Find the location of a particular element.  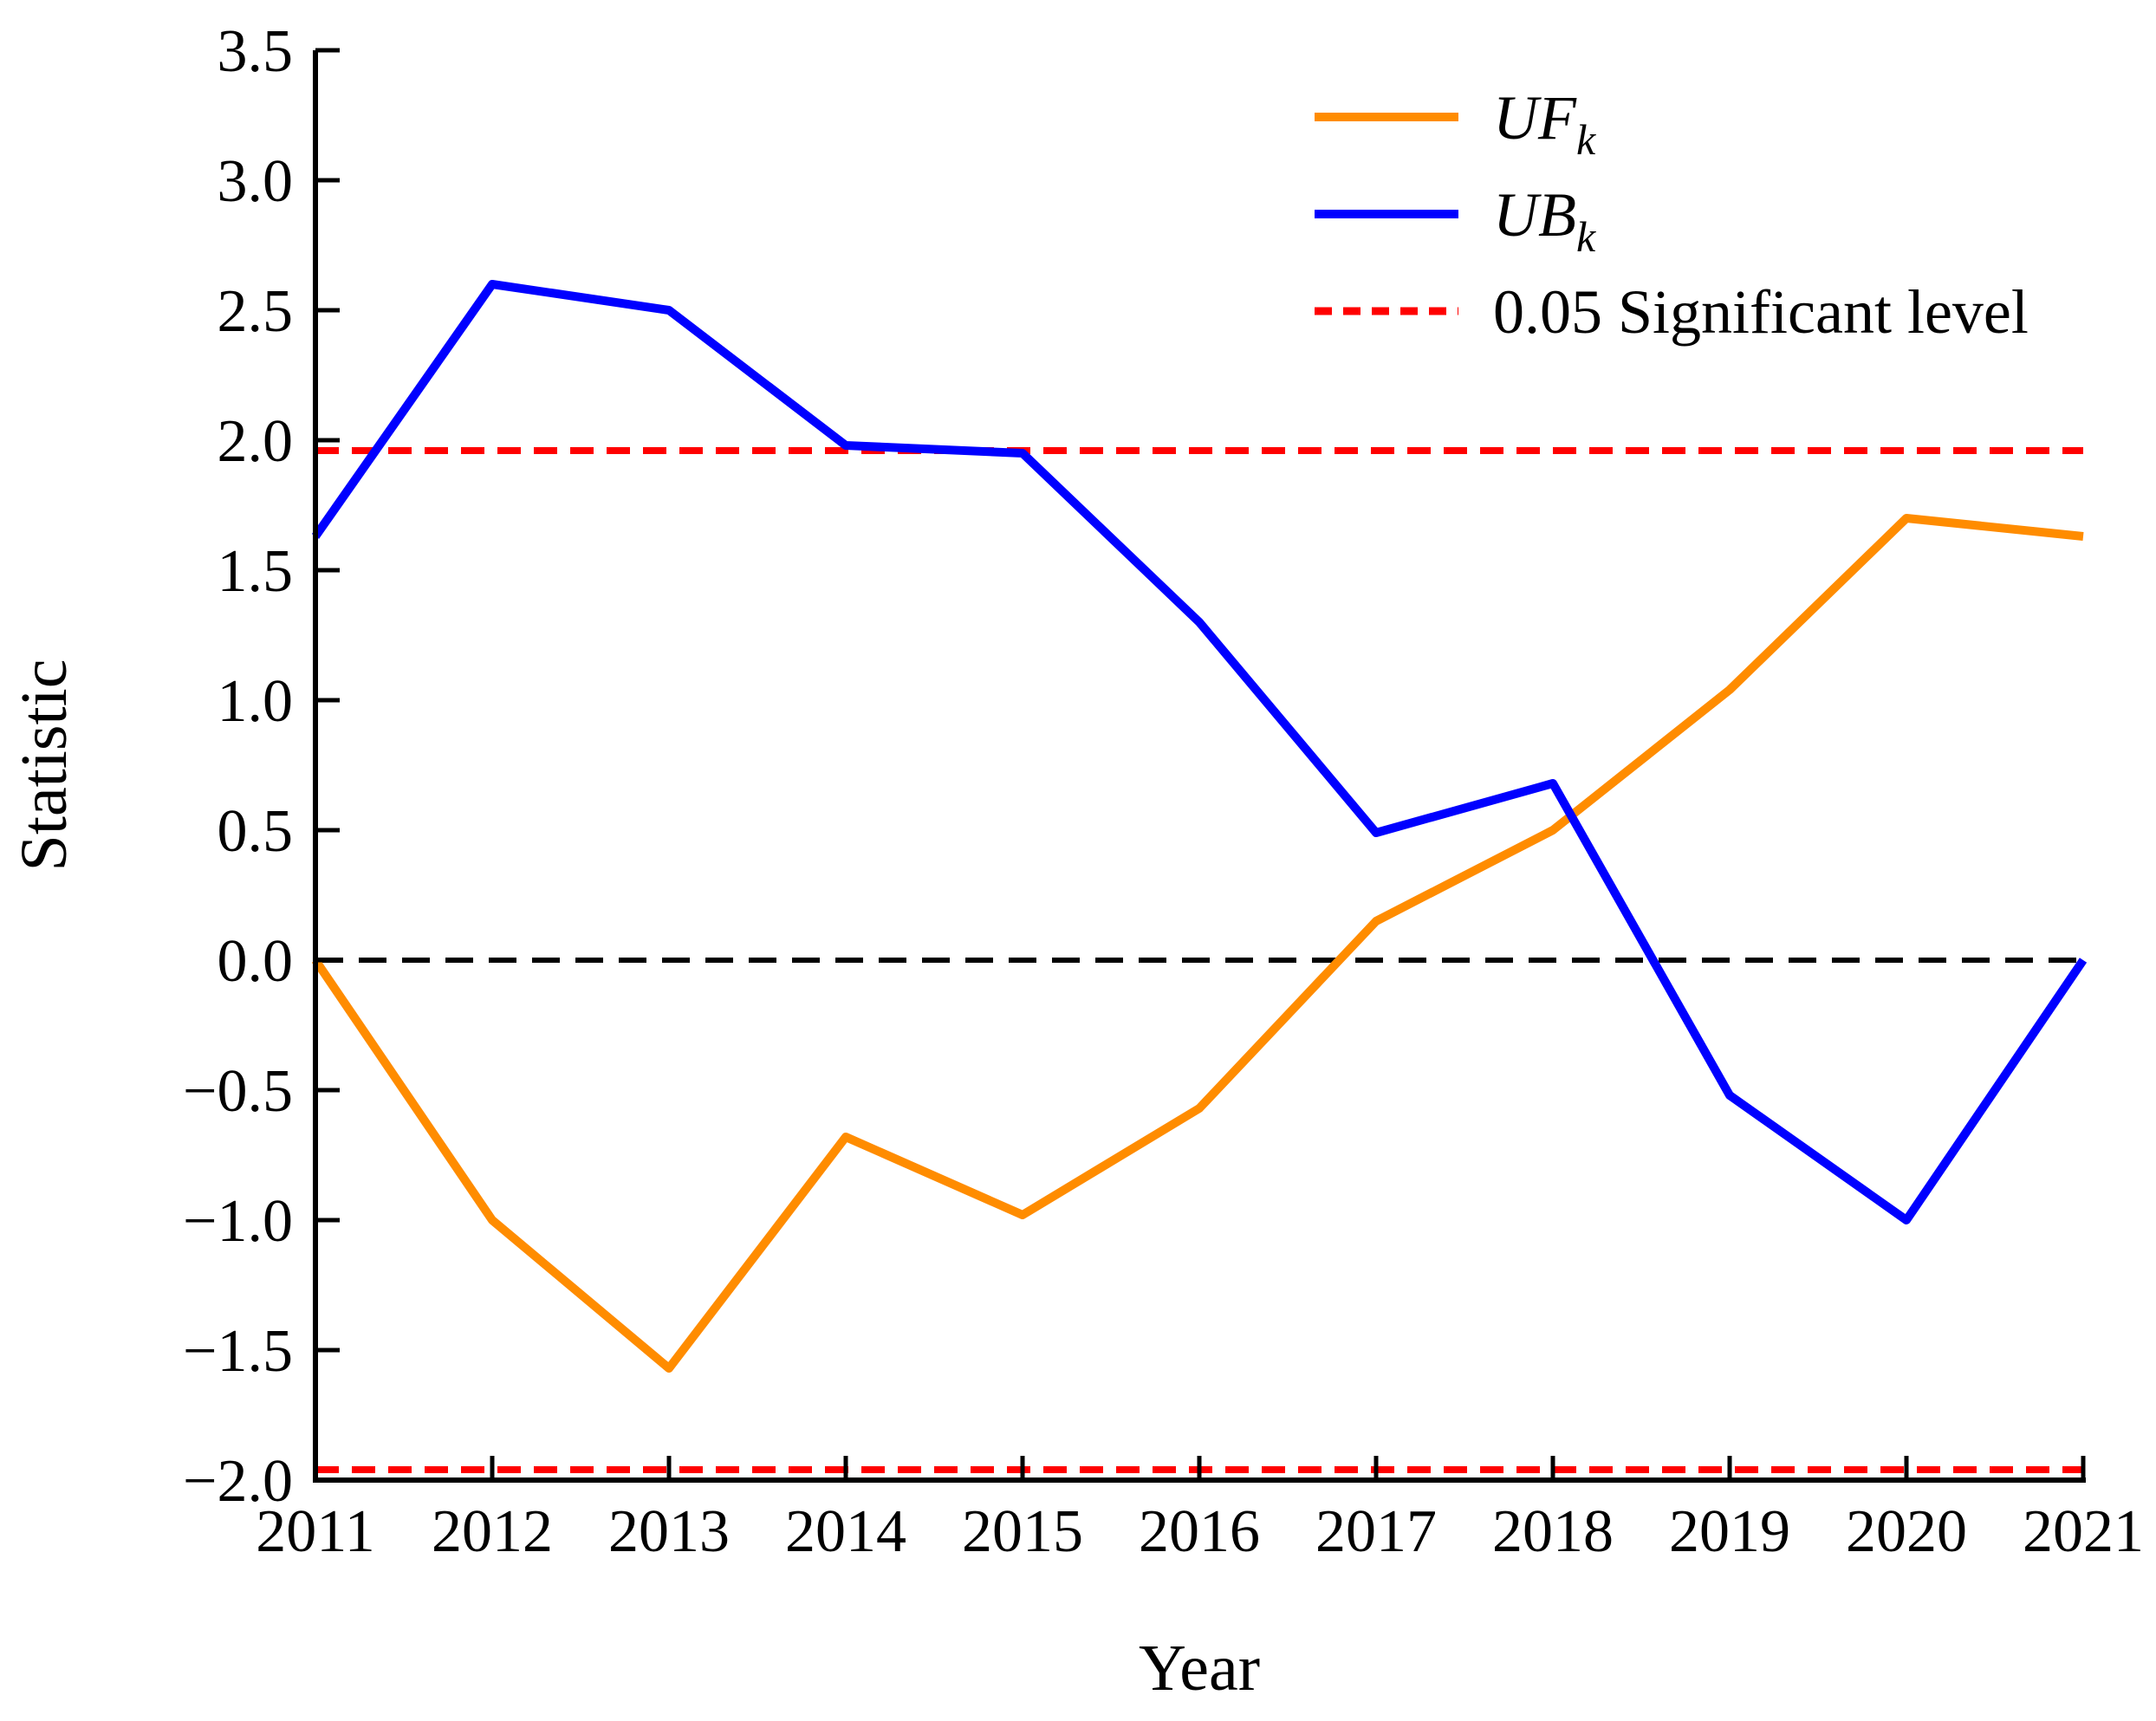

ufk-legend-label: UFk is located at coordinates (1544, 123).